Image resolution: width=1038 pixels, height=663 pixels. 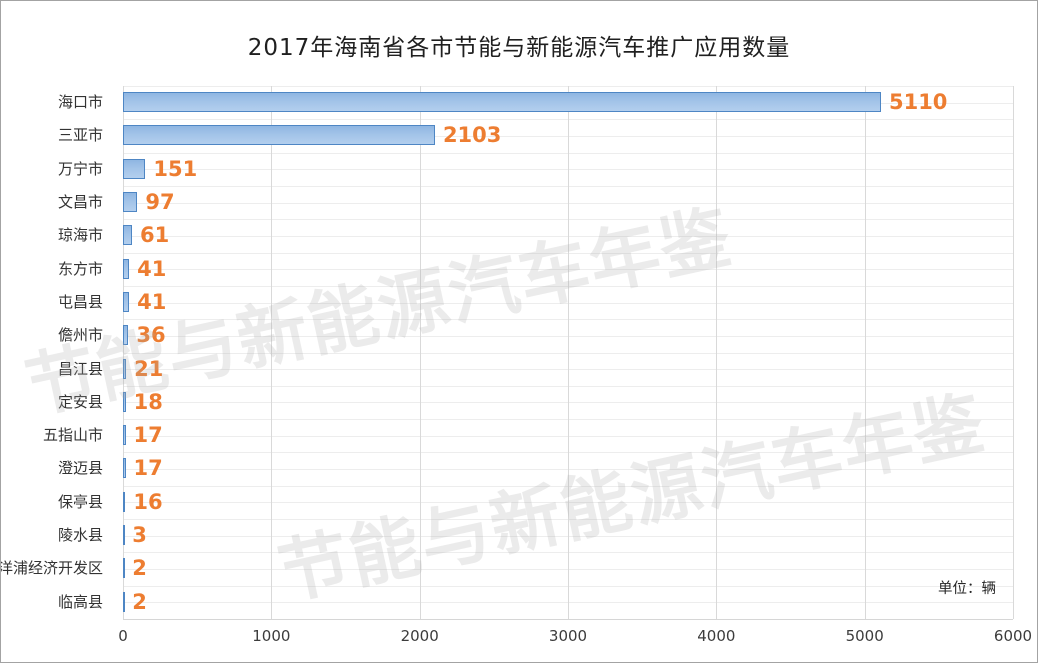 What do you see at coordinates (80, 368) in the screenshot?
I see `category-label: 昌江县` at bounding box center [80, 368].